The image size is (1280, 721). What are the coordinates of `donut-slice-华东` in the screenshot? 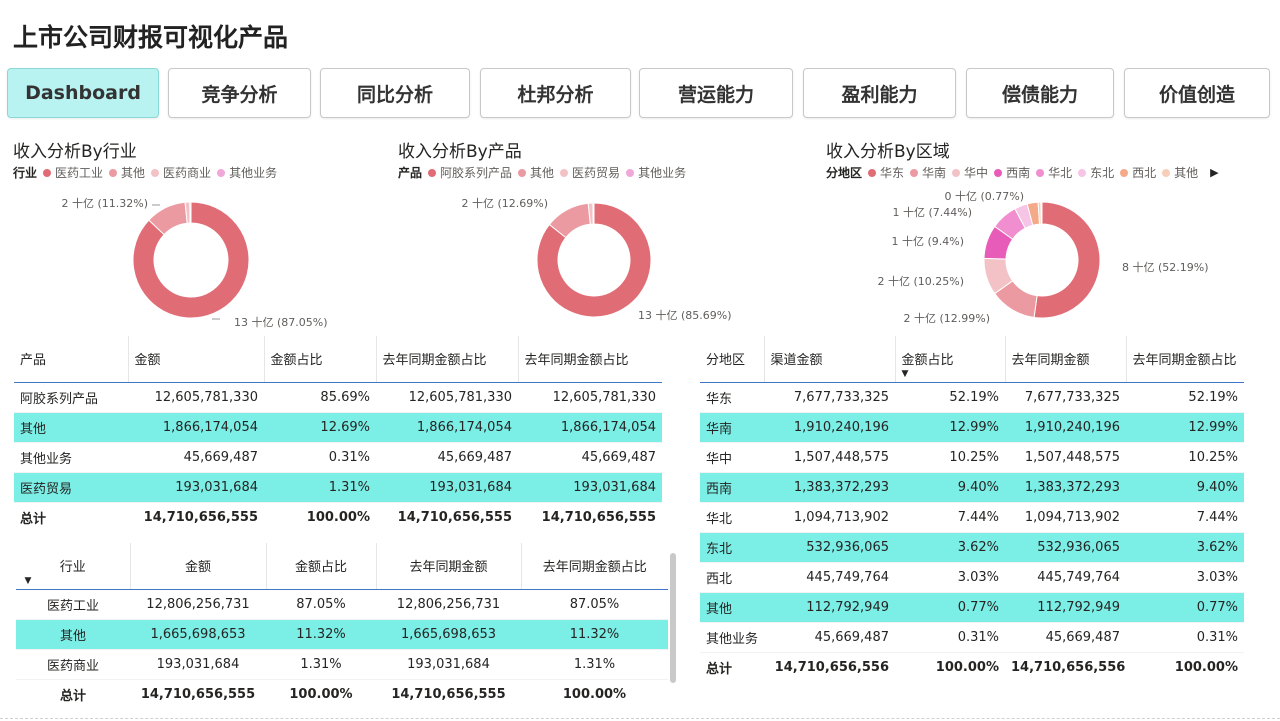 It's located at (1067, 260).